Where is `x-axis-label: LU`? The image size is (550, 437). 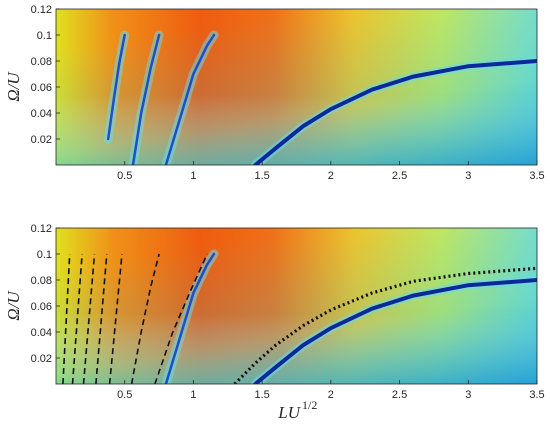
x-axis-label: LU is located at coordinates (289, 412).